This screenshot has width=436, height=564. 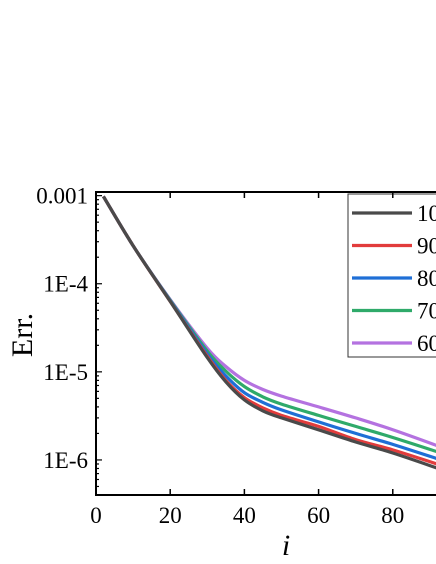 What do you see at coordinates (65, 372) in the screenshot?
I see `y-tick-label-2: 1E-5` at bounding box center [65, 372].